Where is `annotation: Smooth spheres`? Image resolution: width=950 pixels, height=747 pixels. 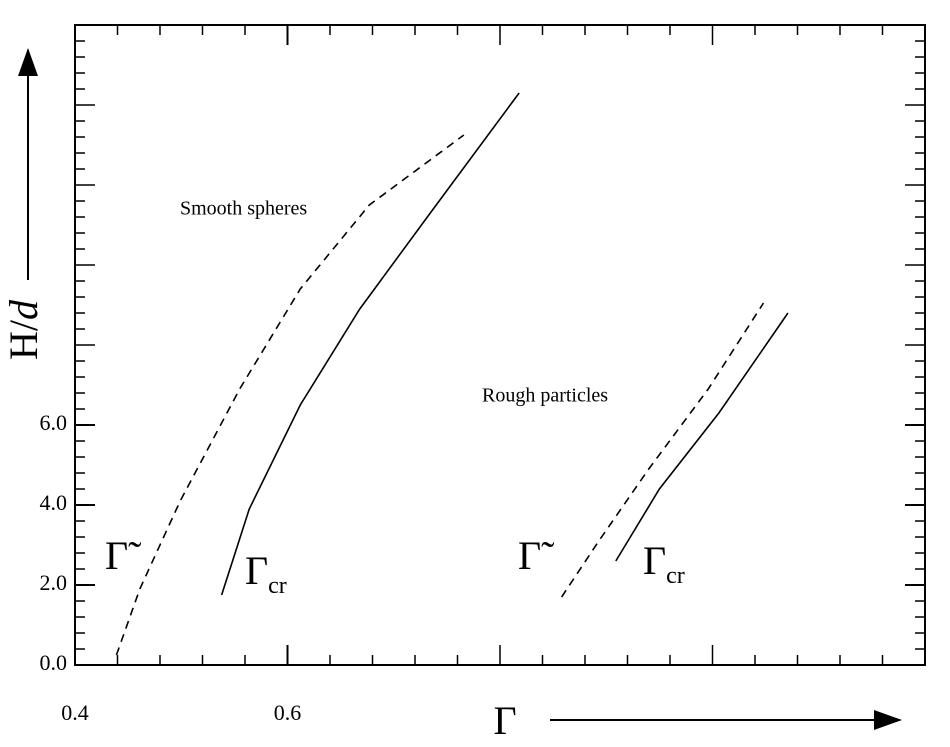
annotation: Smooth spheres is located at coordinates (243, 209).